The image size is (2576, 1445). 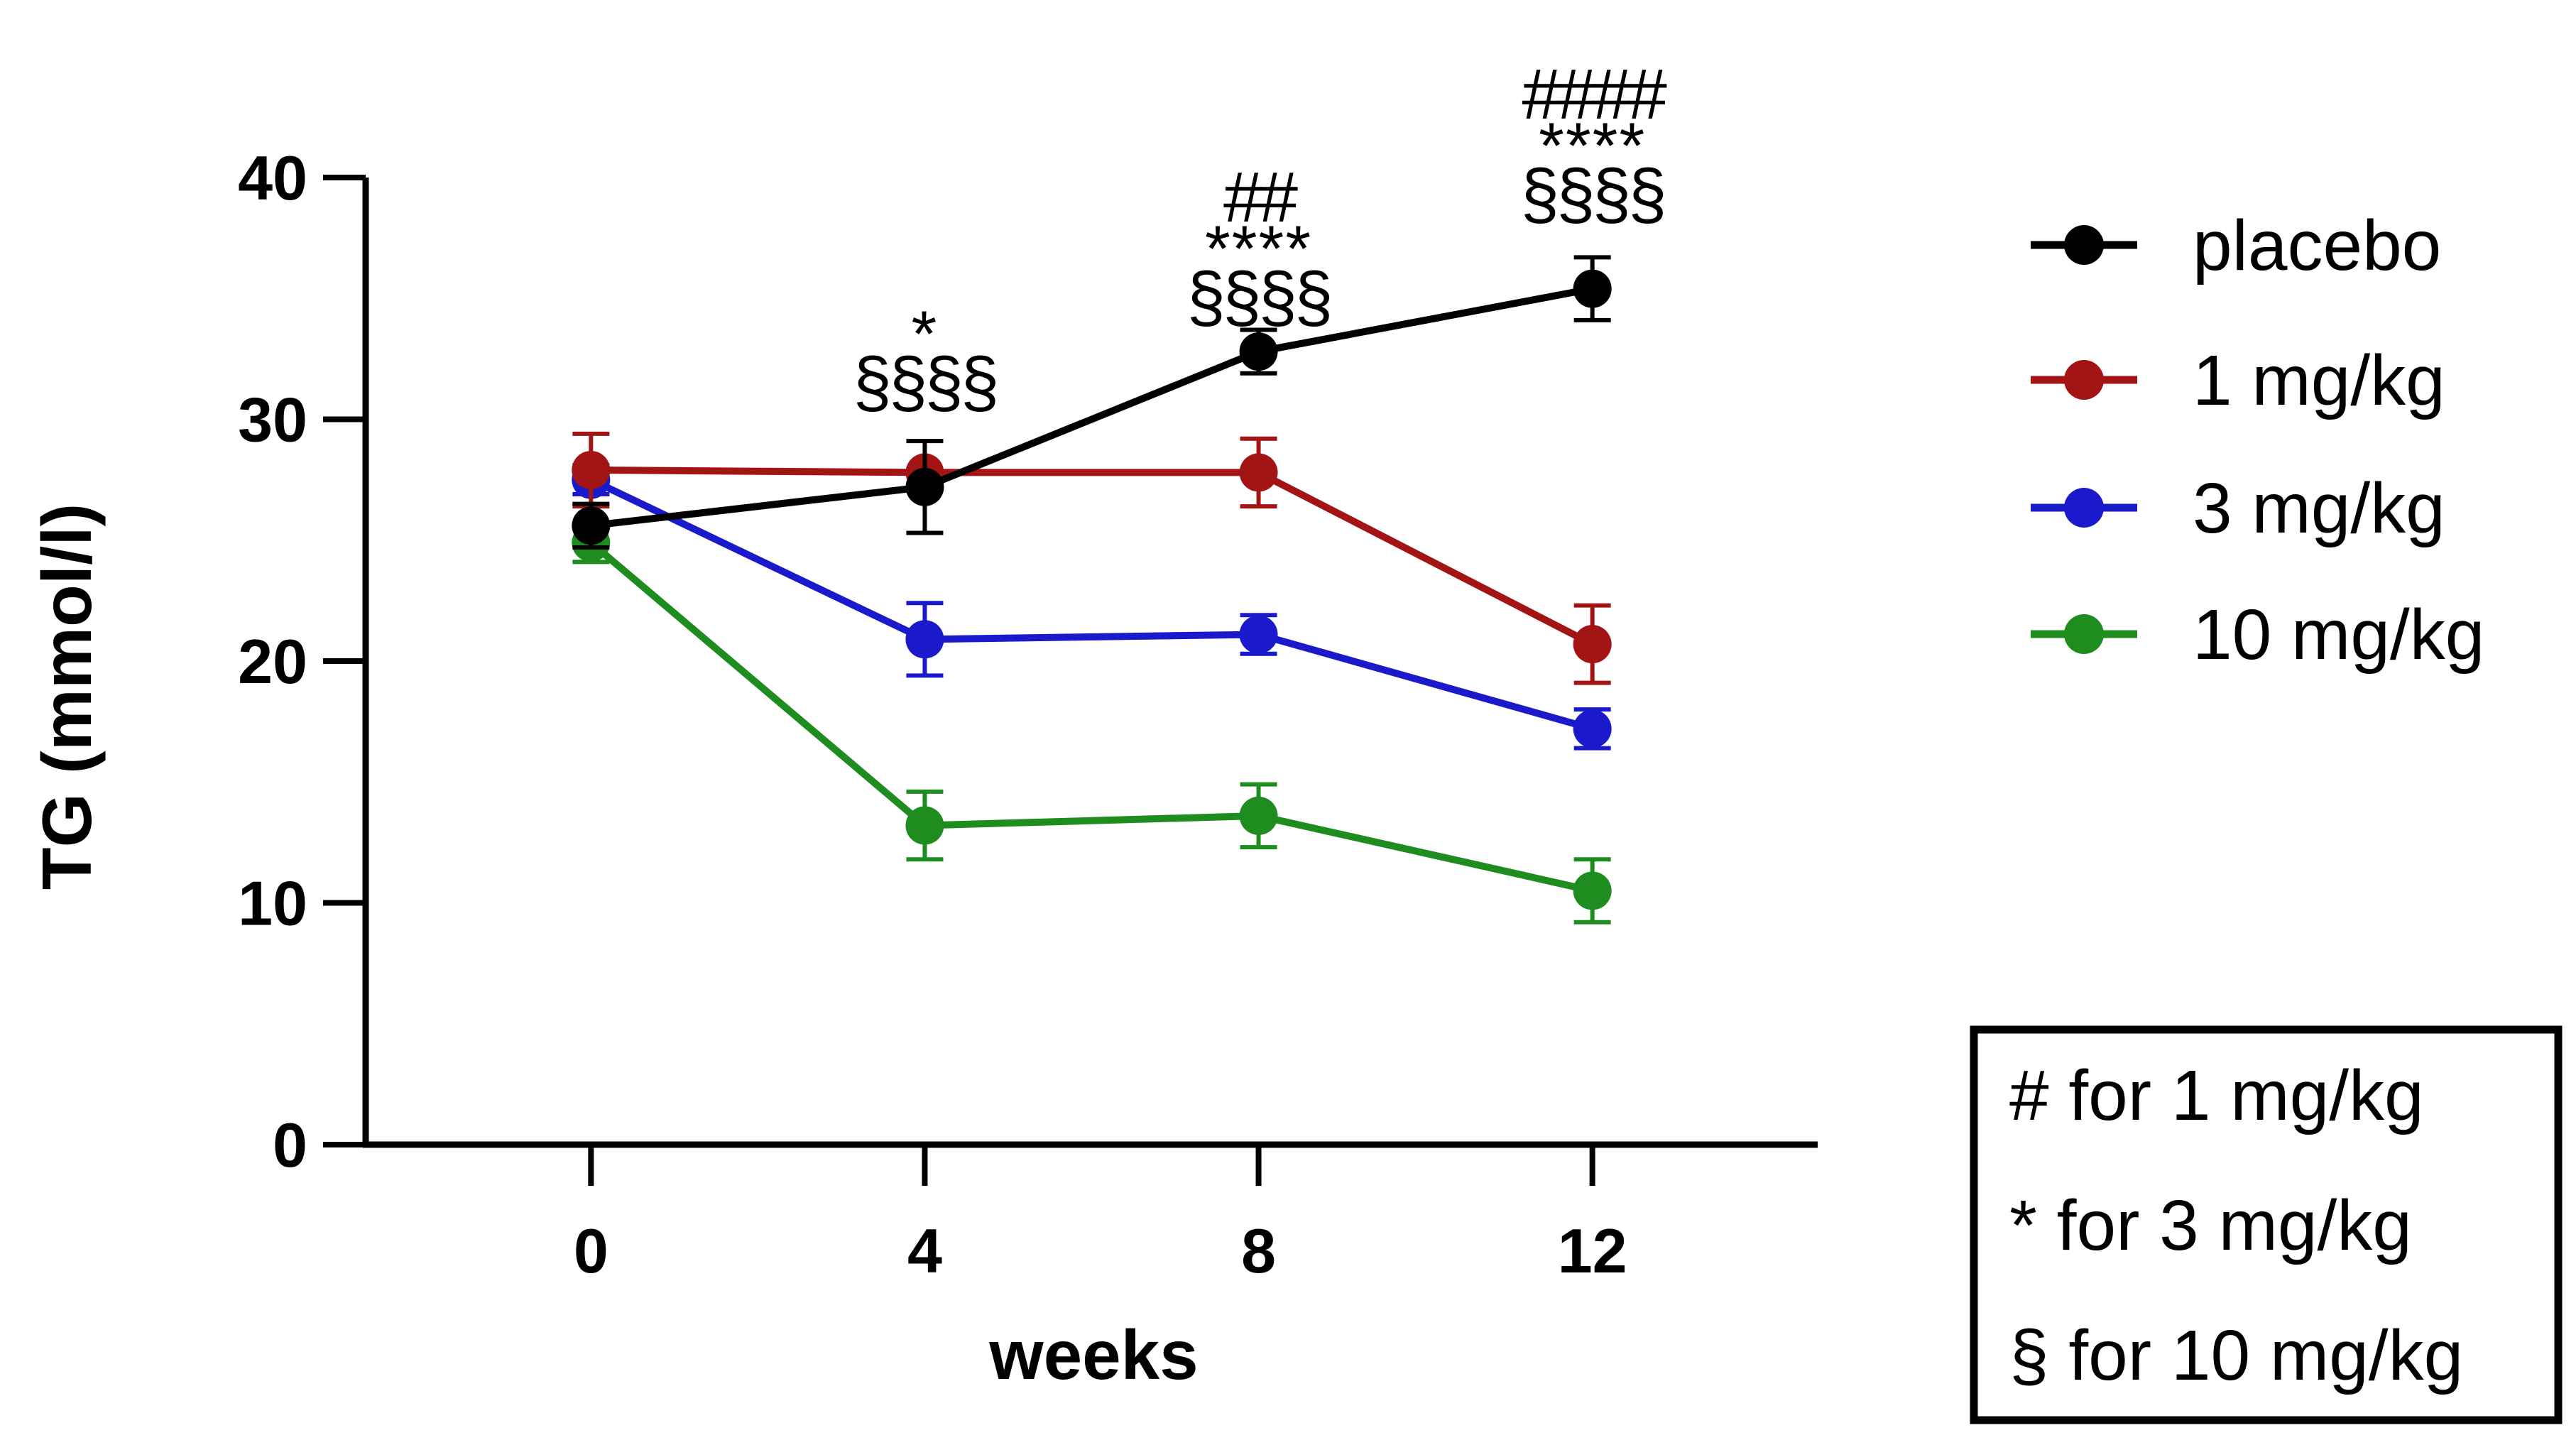 I want to click on significance-key-box, so click(x=2266, y=1224).